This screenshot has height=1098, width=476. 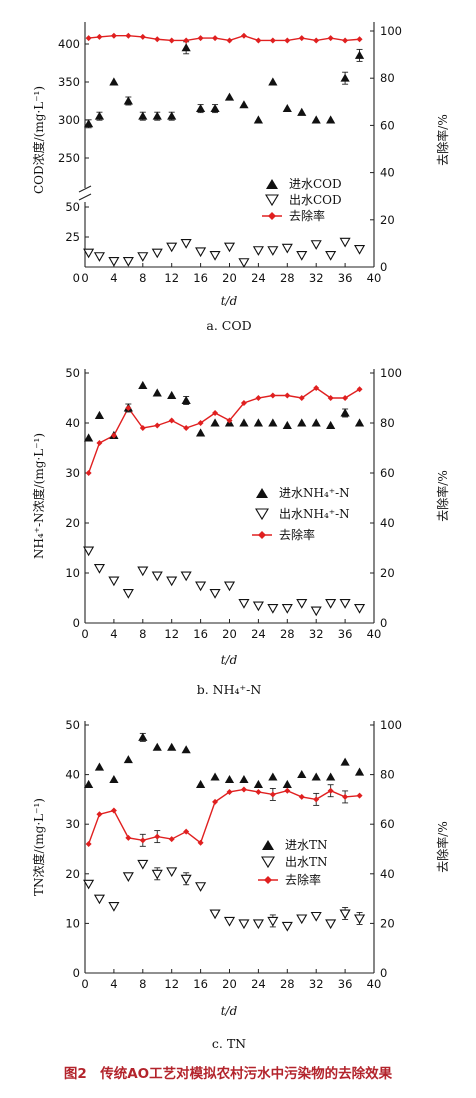 I want to click on y-tick-label: 20, so click(x=72, y=523).